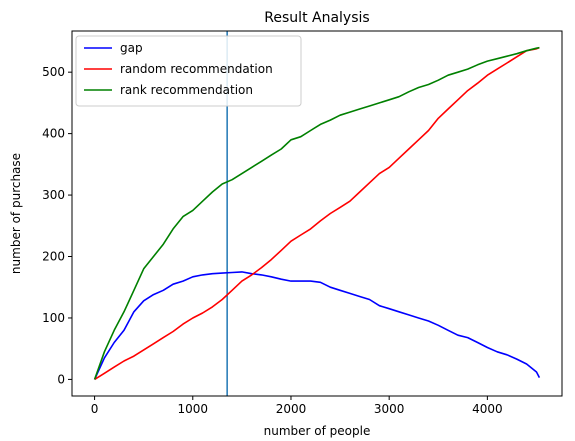  I want to click on legend-label: rank recommendation, so click(186, 90).